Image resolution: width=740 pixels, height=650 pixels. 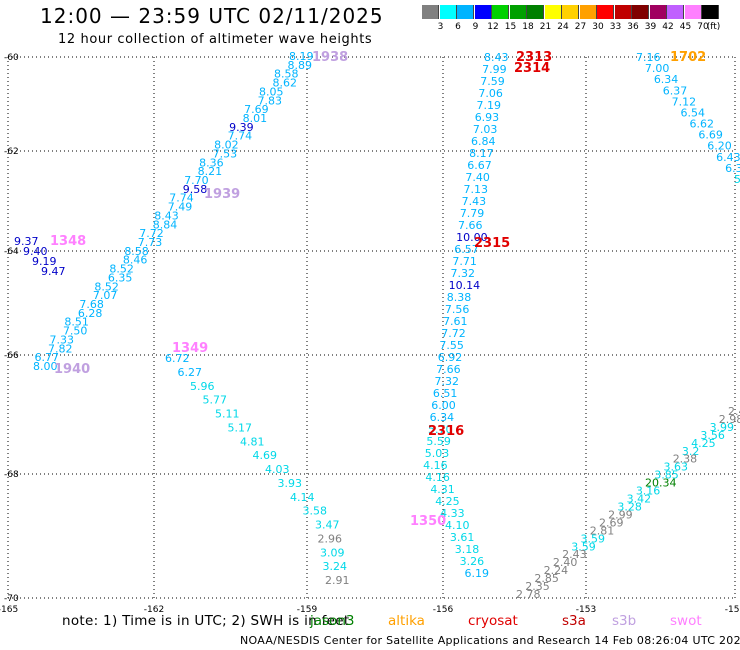 What do you see at coordinates (72, 369) in the screenshot?
I see `pass-label: 1940` at bounding box center [72, 369].